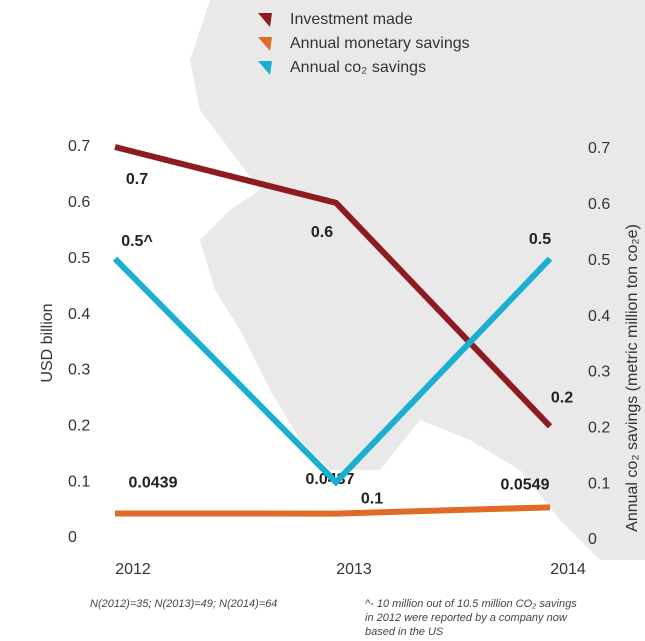 Image resolution: width=645 pixels, height=641 pixels. I want to click on y-axis-label: USD billion, so click(47, 342).